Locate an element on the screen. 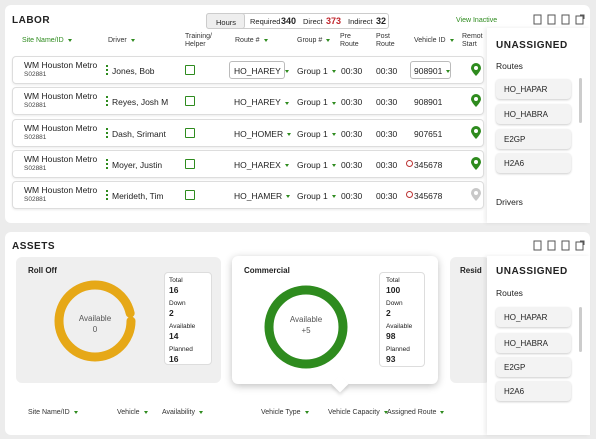  driver-name: Dash, Srimant is located at coordinates (139, 133).